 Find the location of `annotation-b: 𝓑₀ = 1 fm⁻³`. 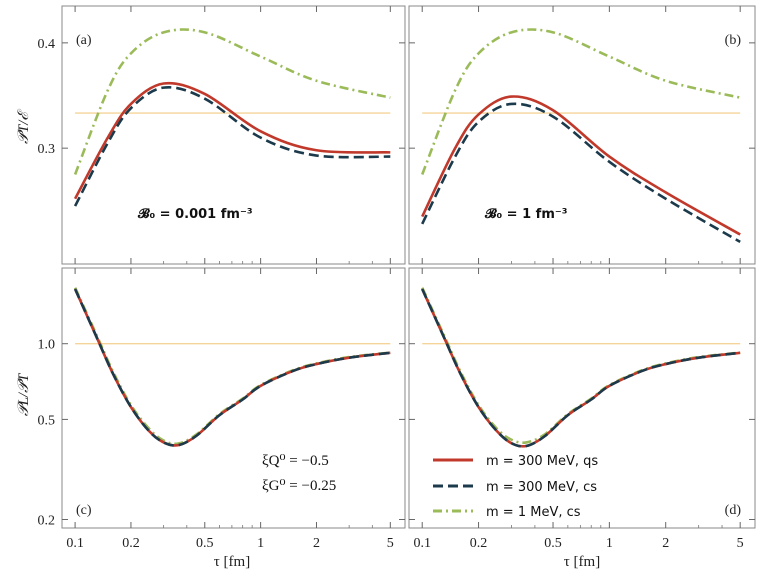

annotation-b: 𝓑₀ = 1 fm⁻³ is located at coordinates (525, 214).